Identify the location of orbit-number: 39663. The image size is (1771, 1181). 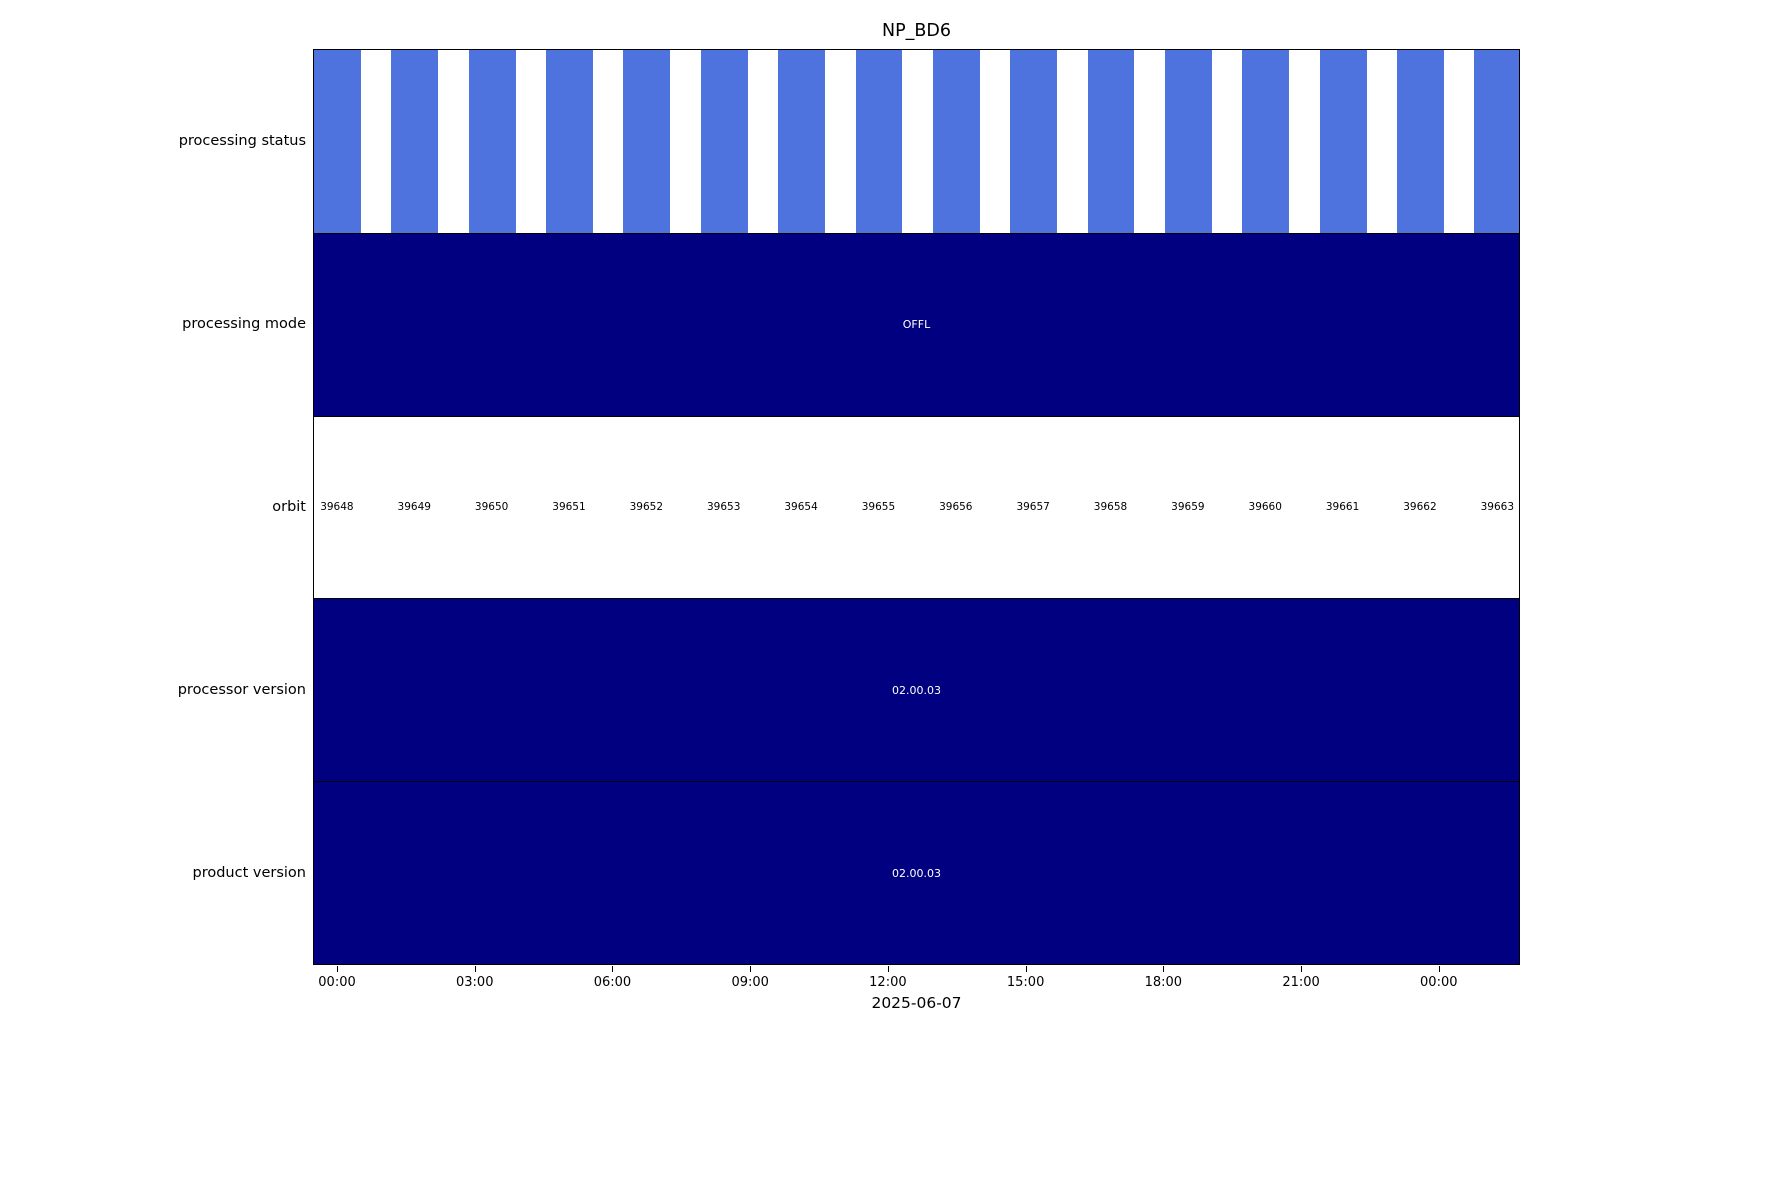
(1497, 507).